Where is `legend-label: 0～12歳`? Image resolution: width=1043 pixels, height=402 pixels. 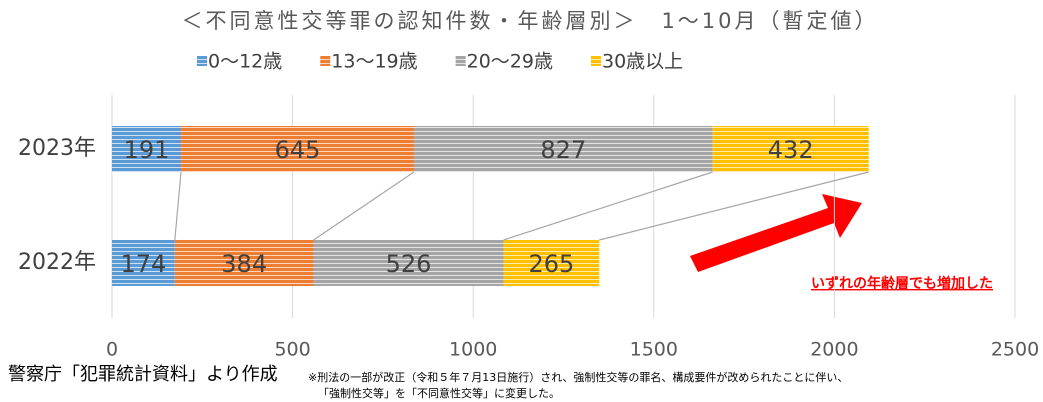 legend-label: 0～12歳 is located at coordinates (245, 62).